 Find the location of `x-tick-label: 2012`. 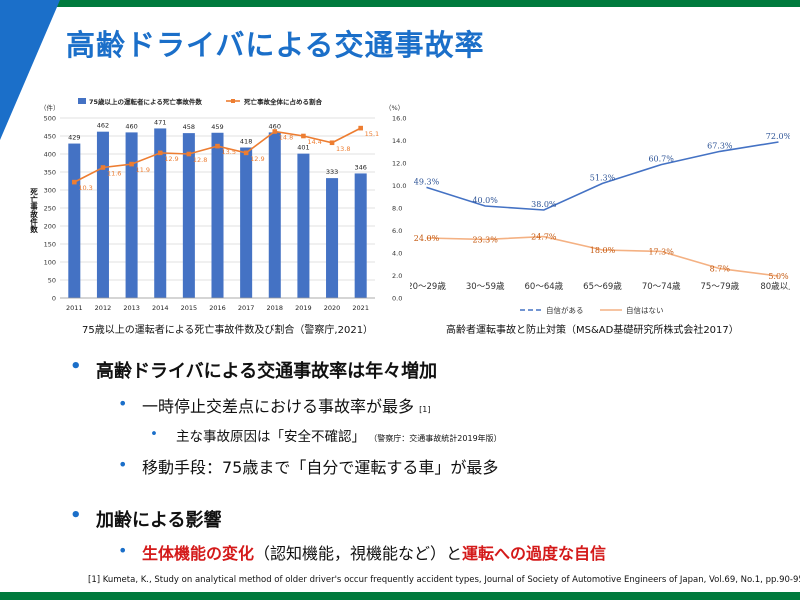

x-tick-label: 2012 is located at coordinates (103, 308).